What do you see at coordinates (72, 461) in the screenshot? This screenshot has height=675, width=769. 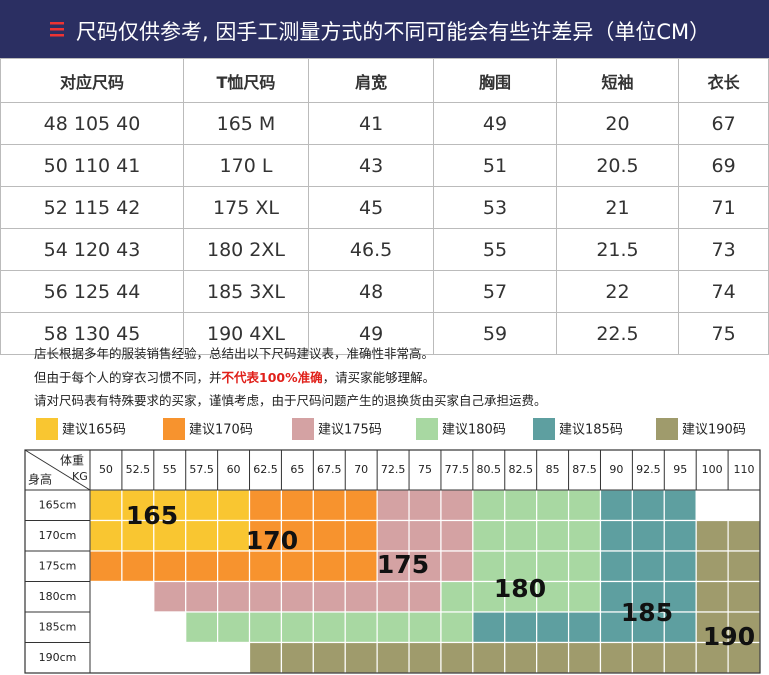 I see `corner-weight: 体重` at bounding box center [72, 461].